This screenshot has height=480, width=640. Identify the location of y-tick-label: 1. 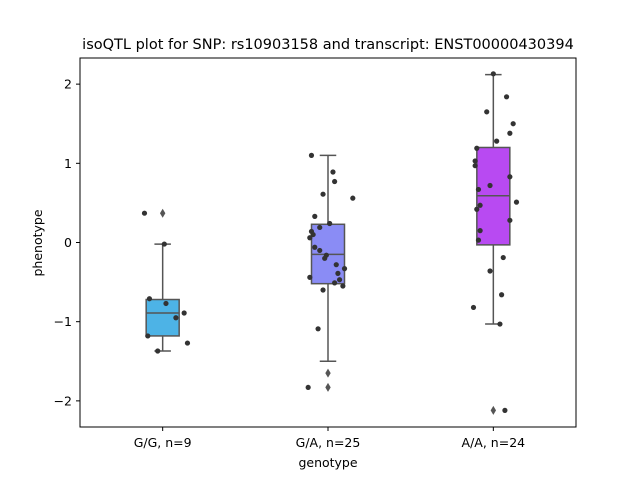
(68, 163).